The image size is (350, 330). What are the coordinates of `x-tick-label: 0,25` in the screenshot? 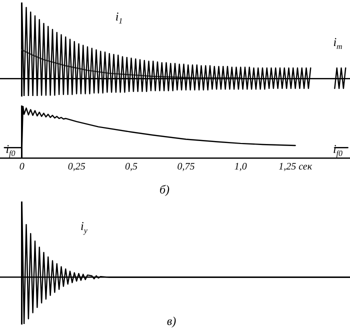 It's located at (77, 167).